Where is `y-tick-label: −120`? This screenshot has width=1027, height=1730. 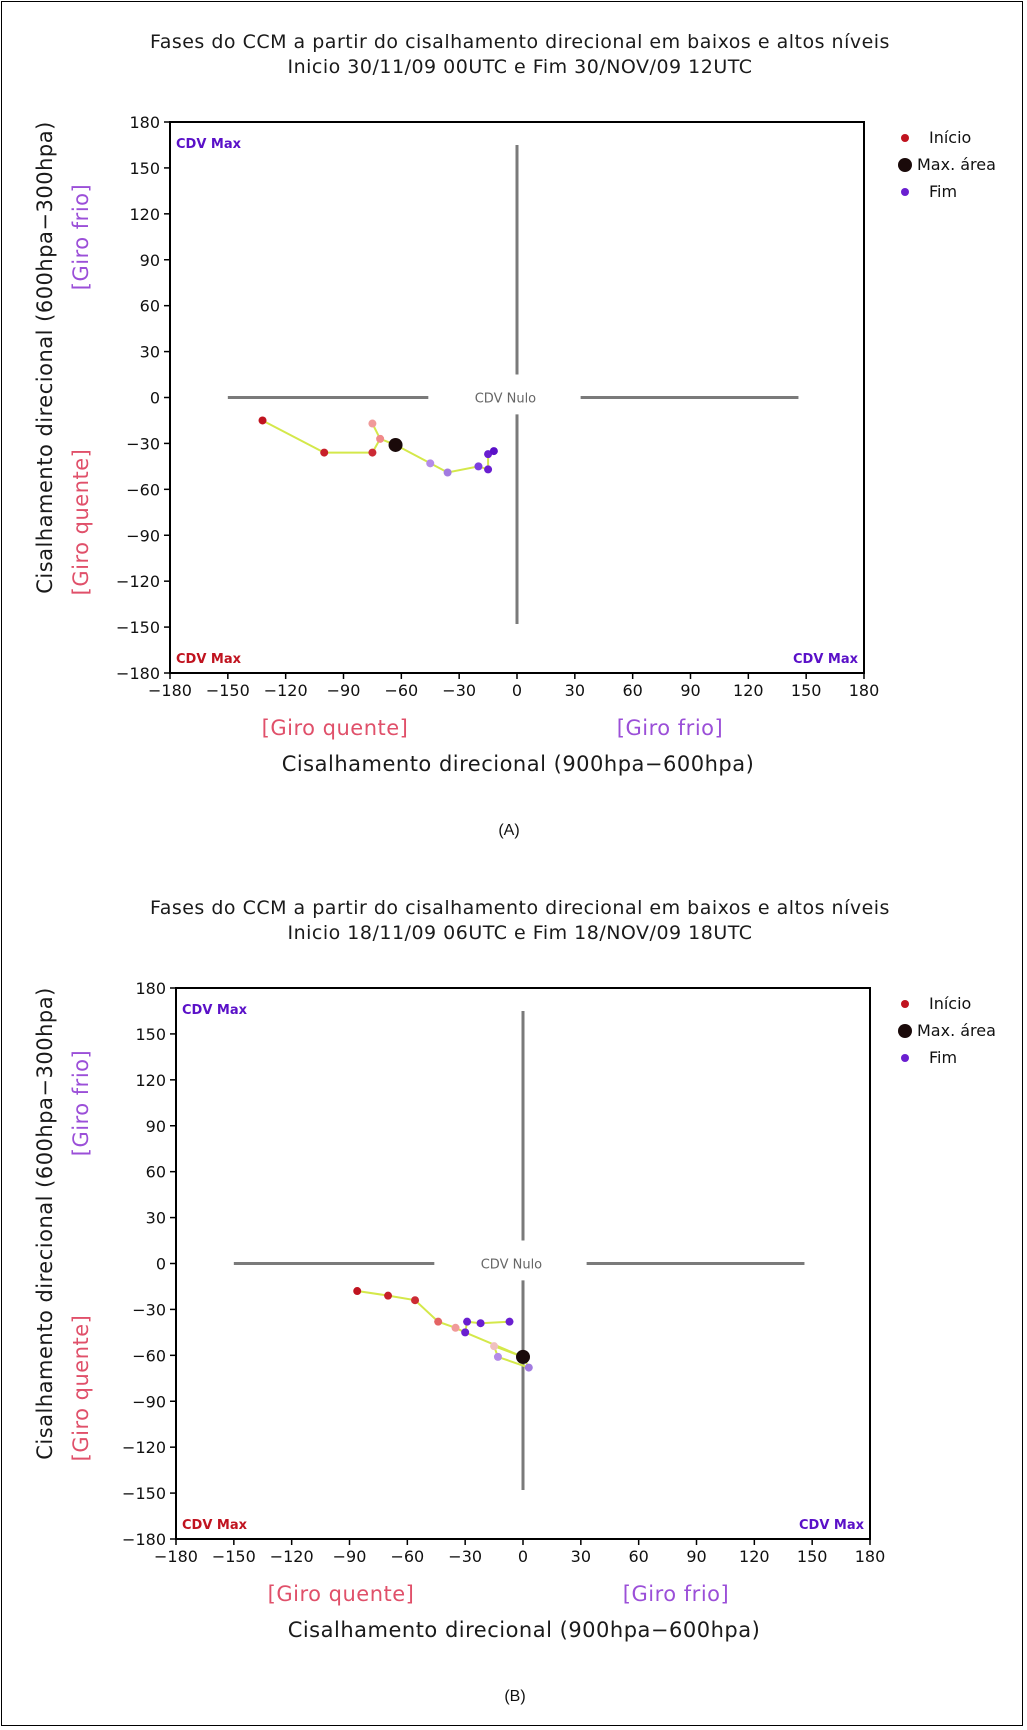
y-tick-label: −120 is located at coordinates (138, 581).